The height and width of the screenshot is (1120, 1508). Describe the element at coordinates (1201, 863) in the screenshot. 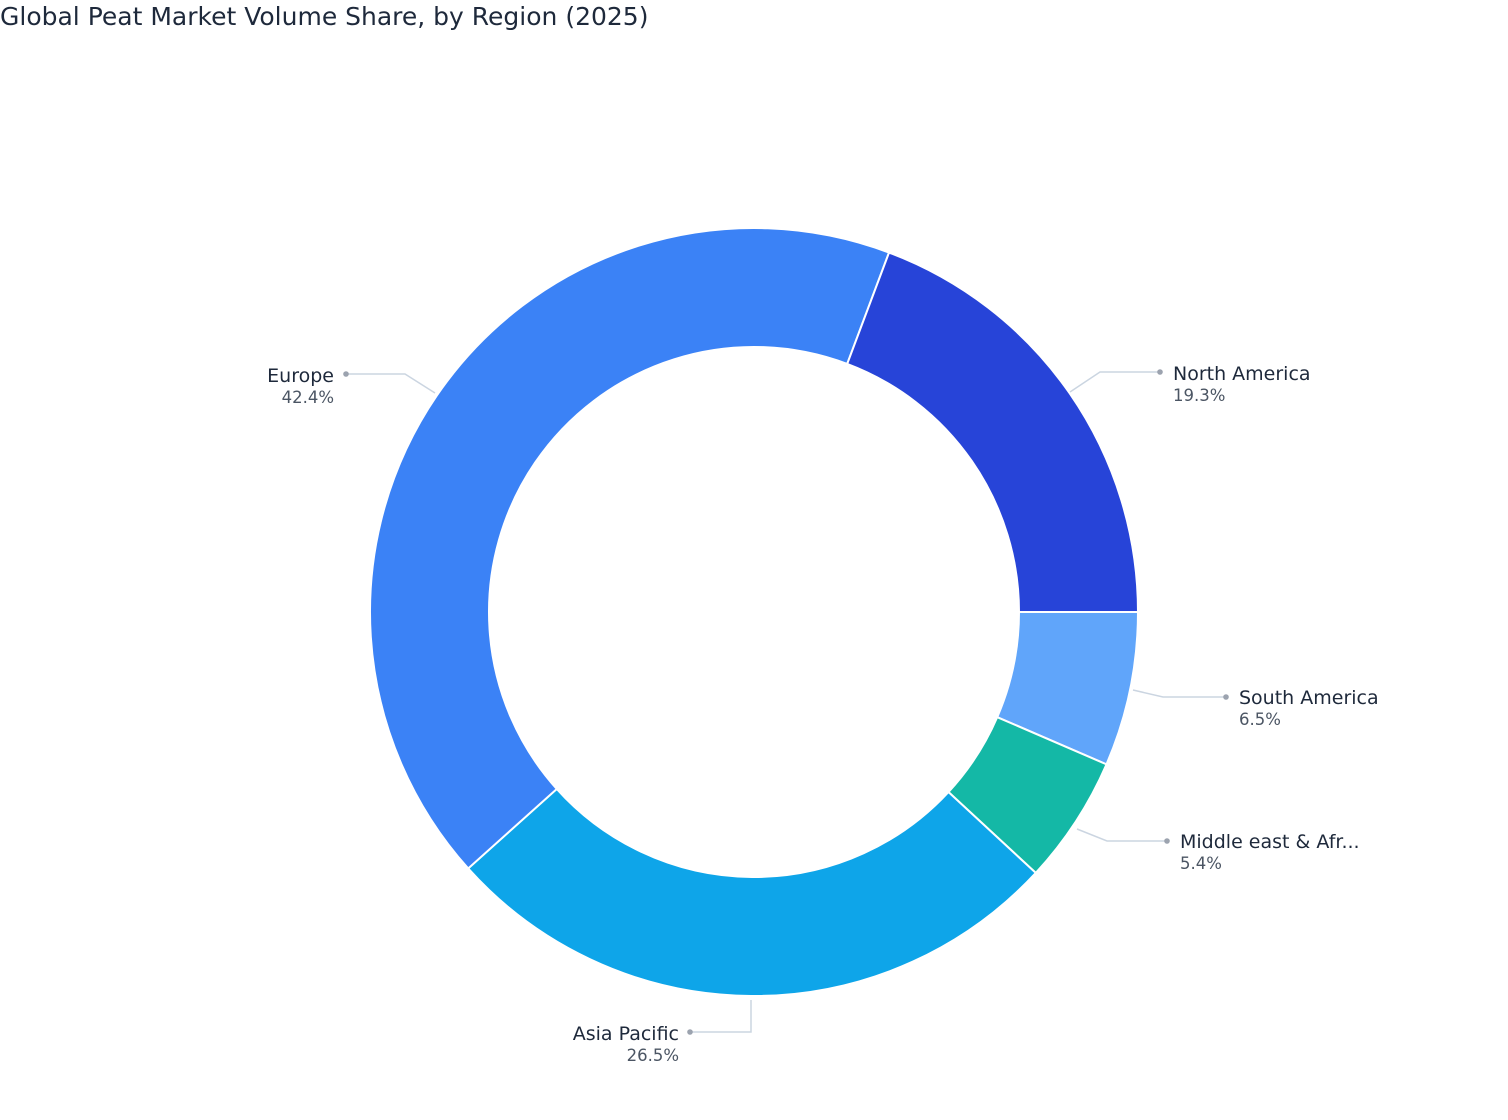

I see `slice-value-label: 5.4%` at that location.